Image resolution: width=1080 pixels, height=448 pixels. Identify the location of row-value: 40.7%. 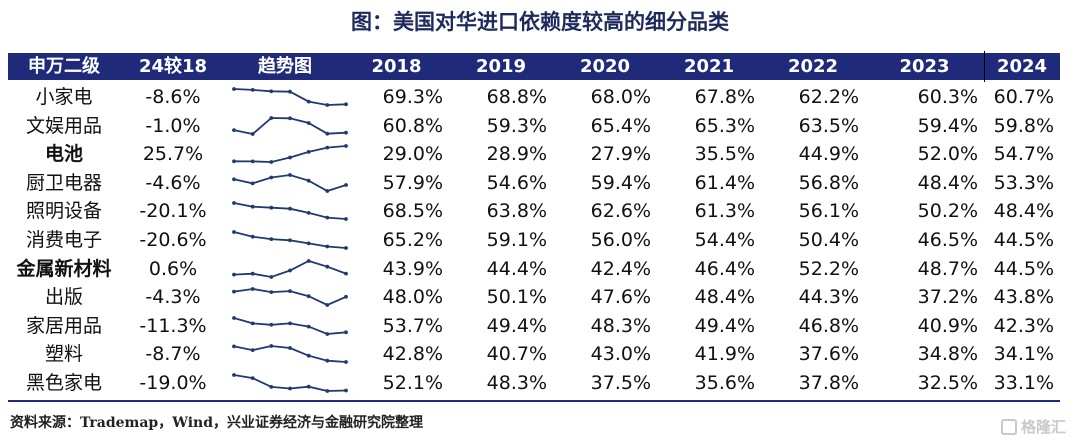
(516, 354).